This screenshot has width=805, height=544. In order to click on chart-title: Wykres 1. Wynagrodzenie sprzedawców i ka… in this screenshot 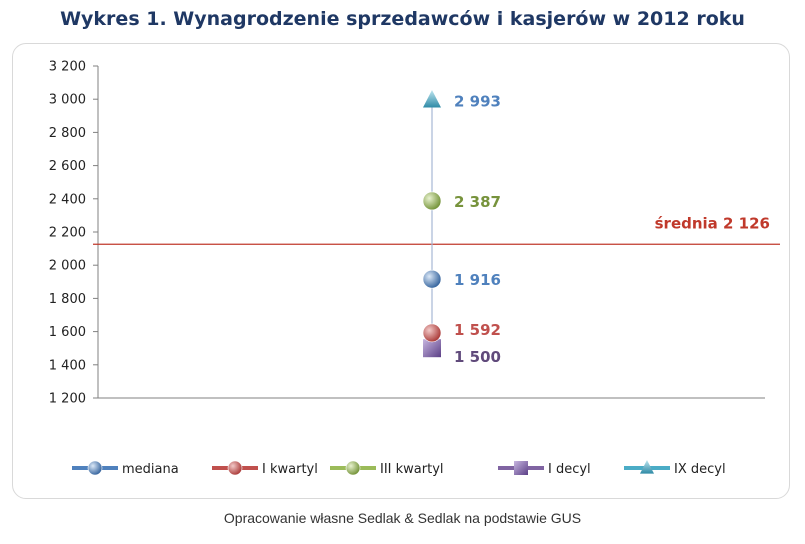, I will do `click(402, 19)`.